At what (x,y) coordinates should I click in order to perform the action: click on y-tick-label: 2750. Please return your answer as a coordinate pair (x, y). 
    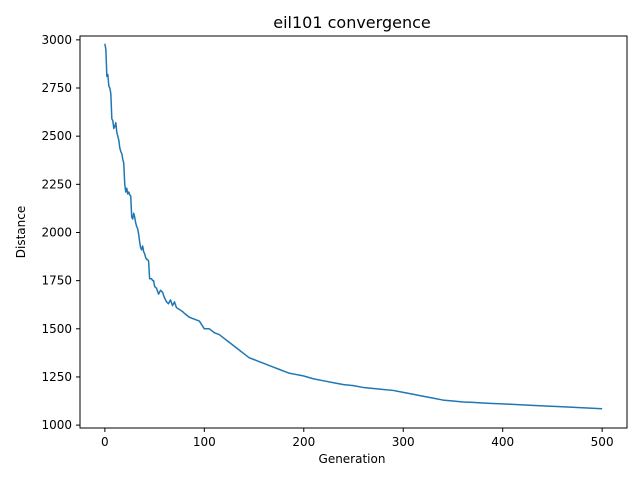
    Looking at the image, I should click on (56, 88).